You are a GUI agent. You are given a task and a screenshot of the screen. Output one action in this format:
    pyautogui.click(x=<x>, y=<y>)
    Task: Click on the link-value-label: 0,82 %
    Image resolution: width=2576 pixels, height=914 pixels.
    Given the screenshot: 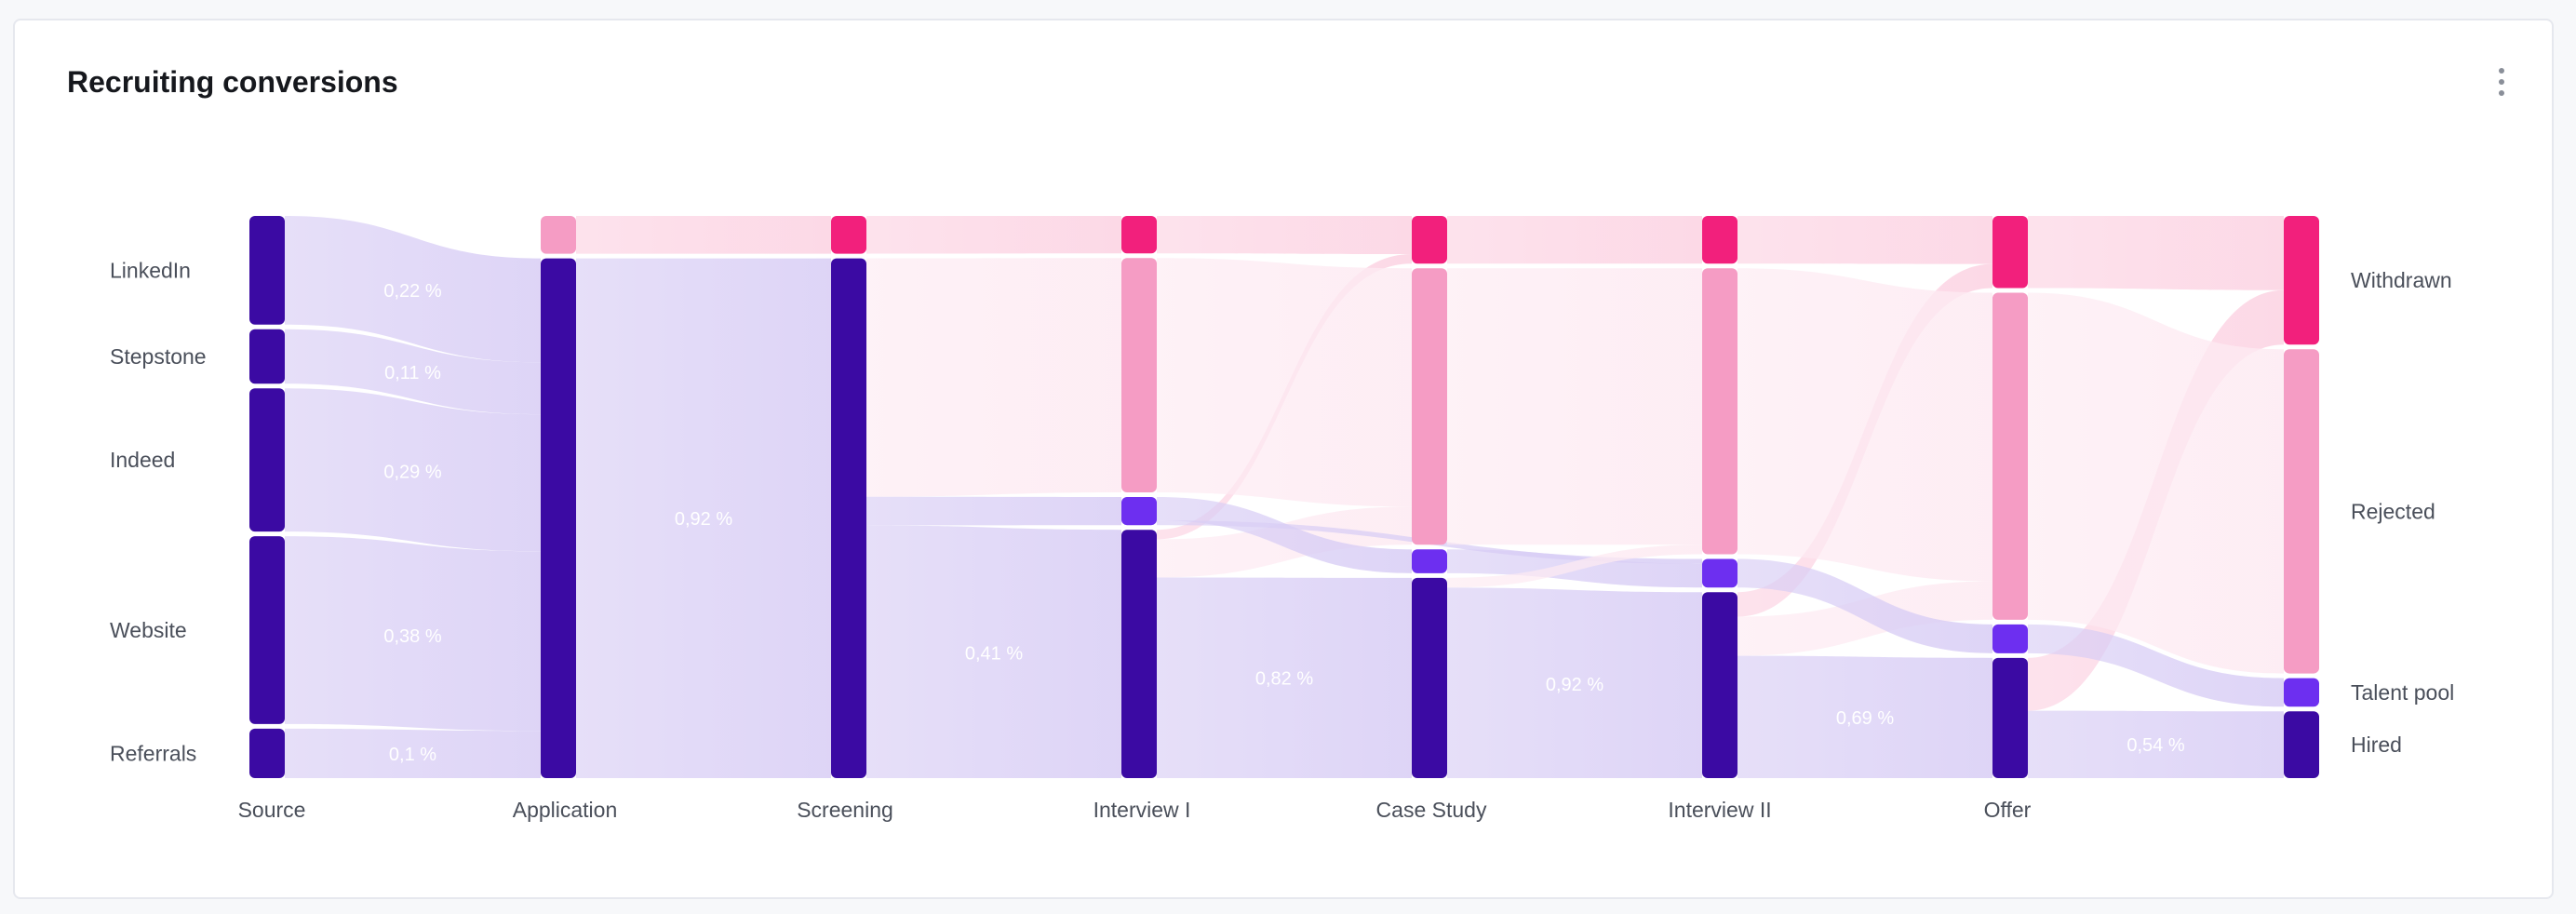 What is the action you would take?
    pyautogui.click(x=1284, y=678)
    